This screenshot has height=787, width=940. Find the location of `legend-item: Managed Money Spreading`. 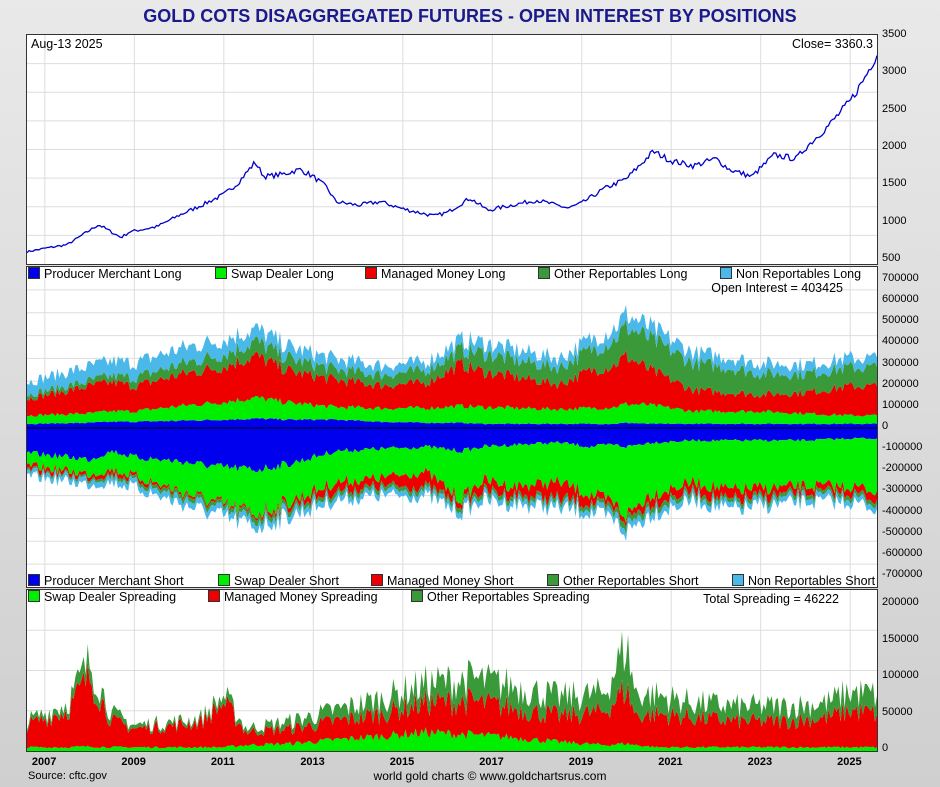

legend-item: Managed Money Spreading is located at coordinates (293, 597).